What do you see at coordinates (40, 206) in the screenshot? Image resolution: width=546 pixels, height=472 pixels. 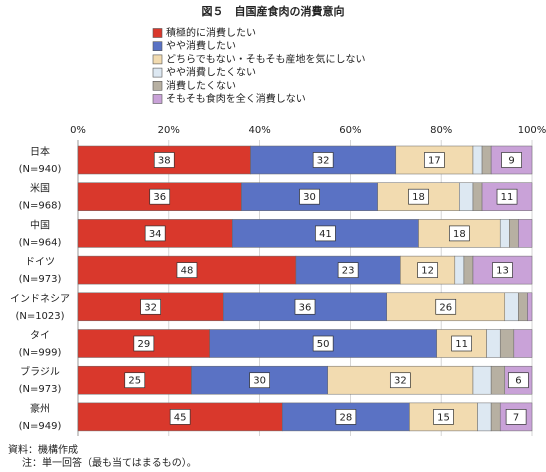 I see `y-tick-note: (N=968)` at bounding box center [40, 206].